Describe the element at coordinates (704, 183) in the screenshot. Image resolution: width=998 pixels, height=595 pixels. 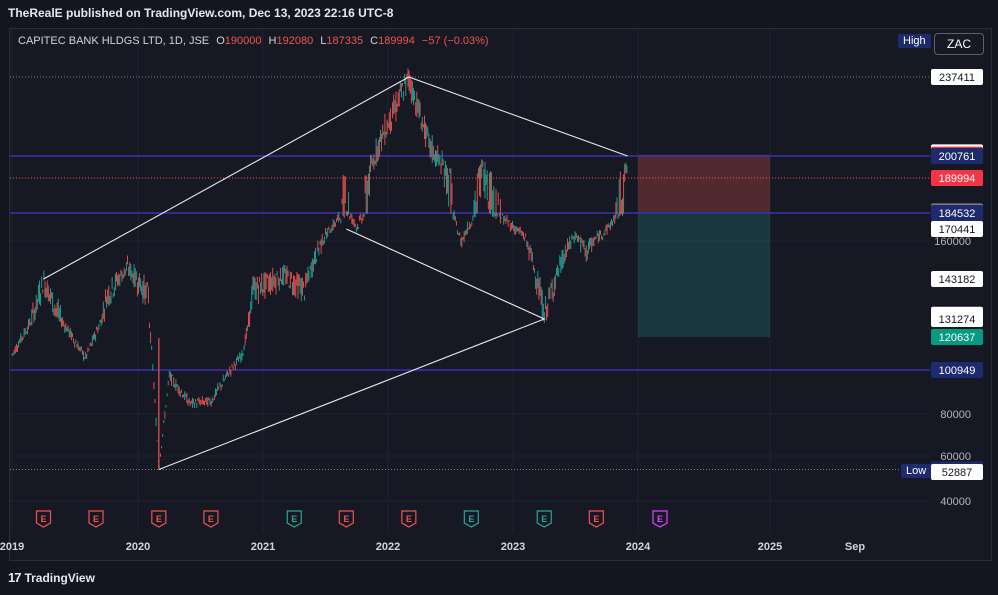
I see `stop-loss-zone` at that location.